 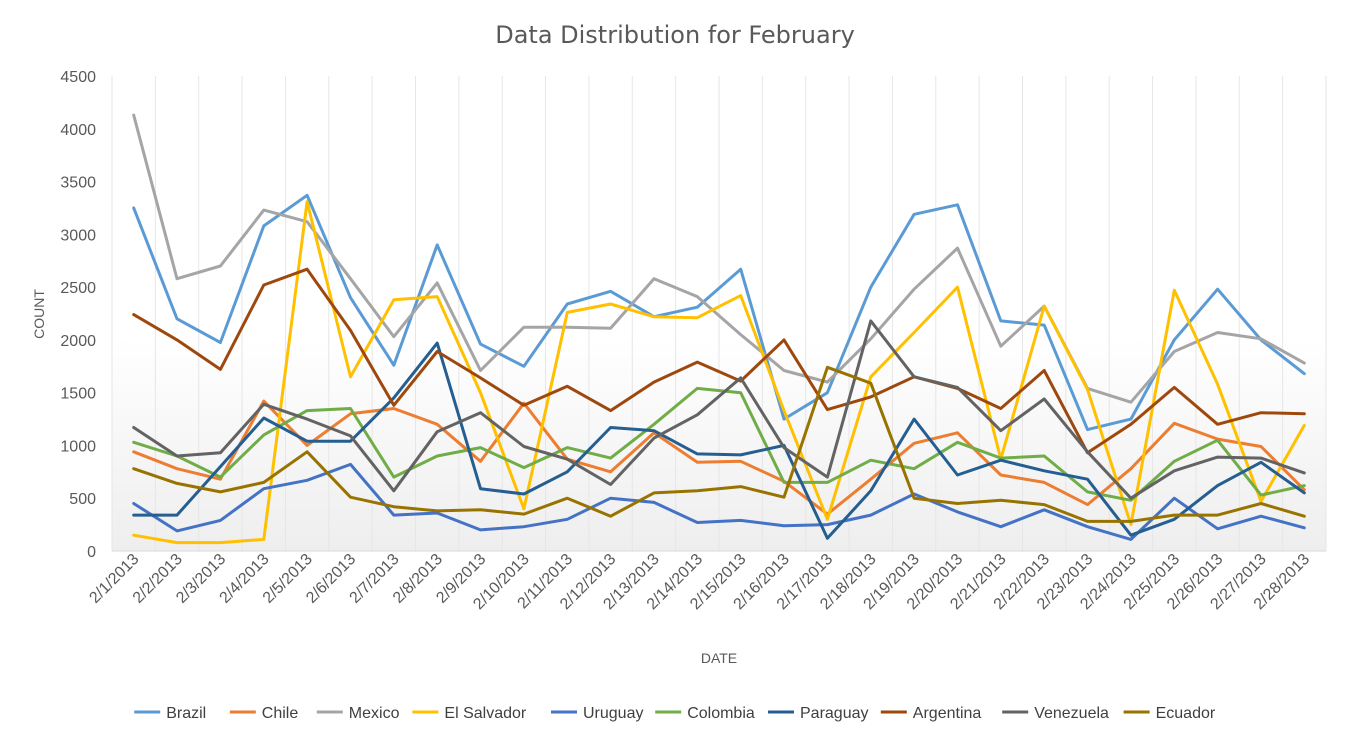 I want to click on y-axis: 0 500 1000 1500 2000 2500 3000 3500 4000 4500, so click(x=78, y=315).